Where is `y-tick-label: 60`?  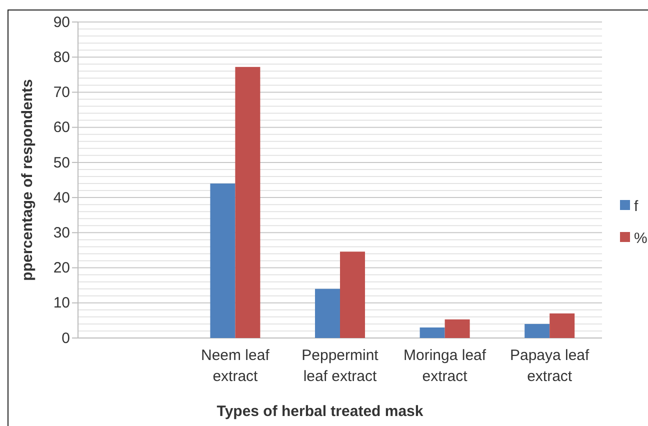 y-tick-label: 60 is located at coordinates (61, 127).